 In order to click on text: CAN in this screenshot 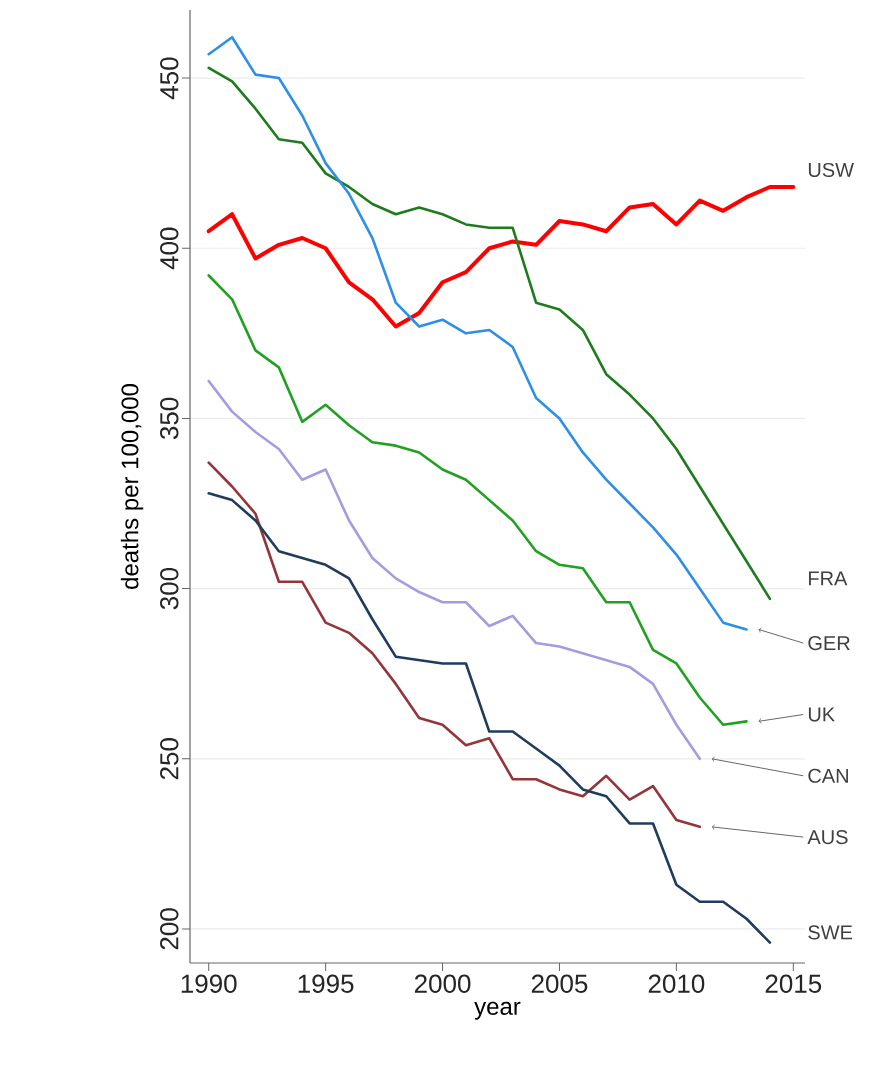, I will do `click(828, 775)`.